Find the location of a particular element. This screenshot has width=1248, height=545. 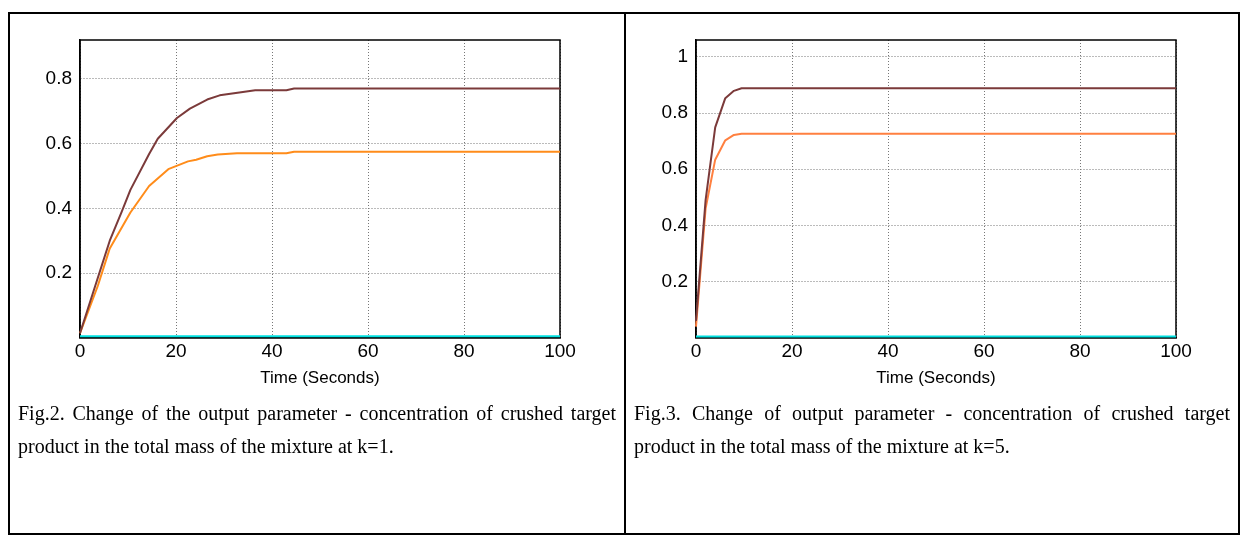

caption: Fig.2. Change of the output parameter - concentration of crushed target product in the total mass of the mixture at k=1. is located at coordinates (317, 430).